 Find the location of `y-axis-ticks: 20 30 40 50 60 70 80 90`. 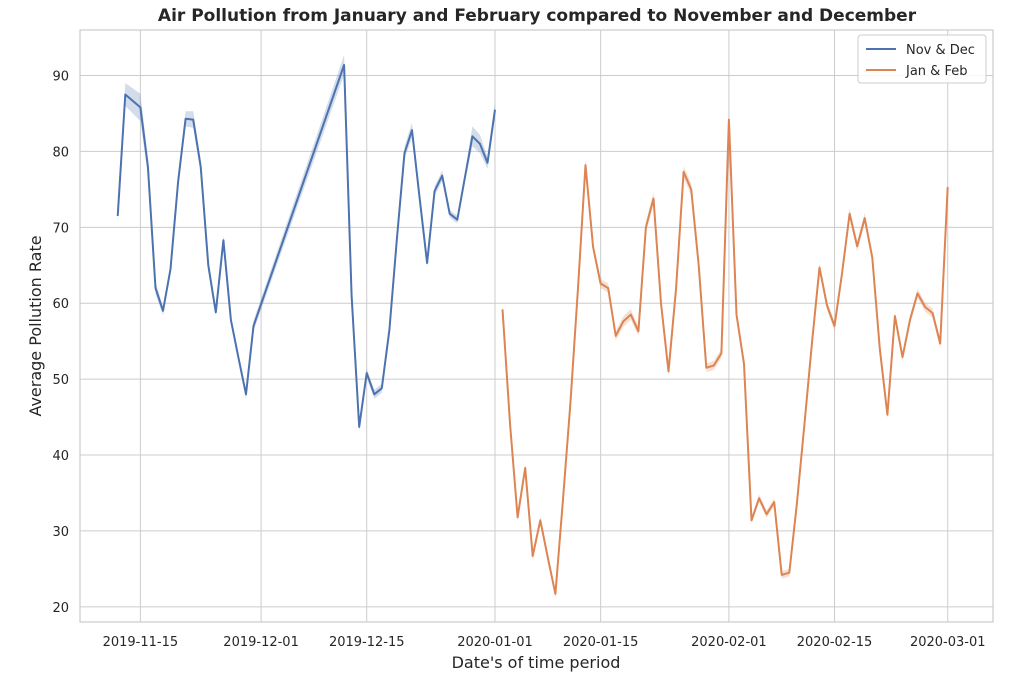

y-axis-ticks: 20 30 40 50 60 70 80 90 is located at coordinates (60, 343).